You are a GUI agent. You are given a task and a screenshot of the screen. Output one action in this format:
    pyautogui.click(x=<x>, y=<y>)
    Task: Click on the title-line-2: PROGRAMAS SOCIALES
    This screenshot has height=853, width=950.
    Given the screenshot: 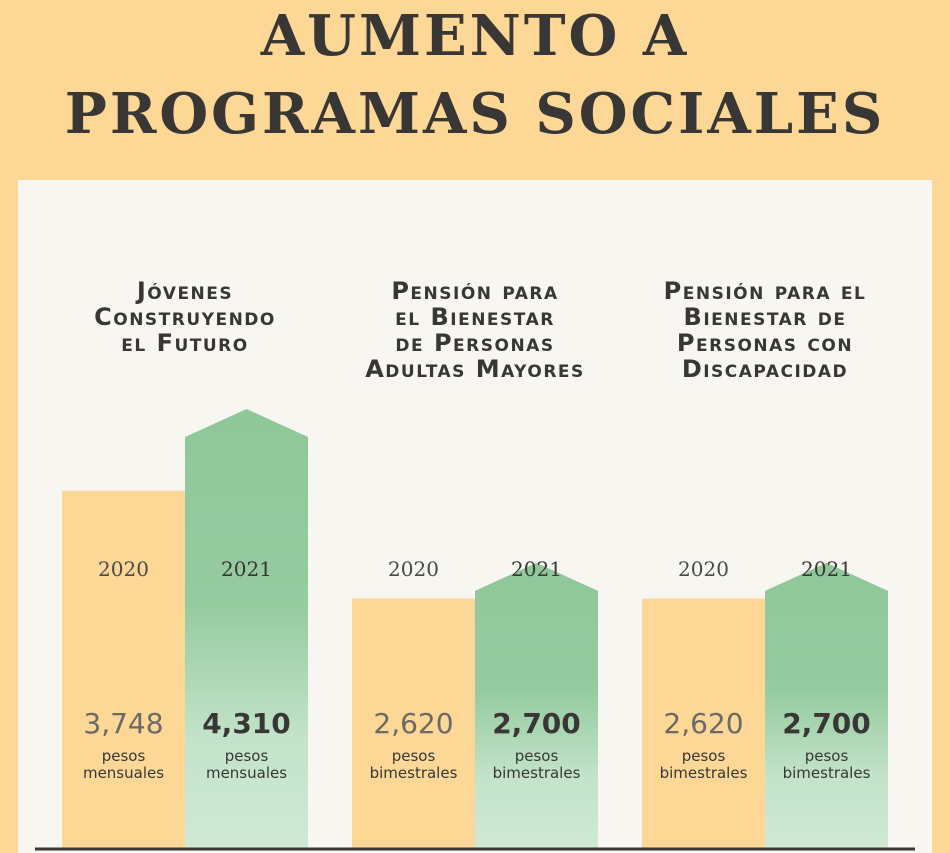 What is the action you would take?
    pyautogui.click(x=475, y=114)
    